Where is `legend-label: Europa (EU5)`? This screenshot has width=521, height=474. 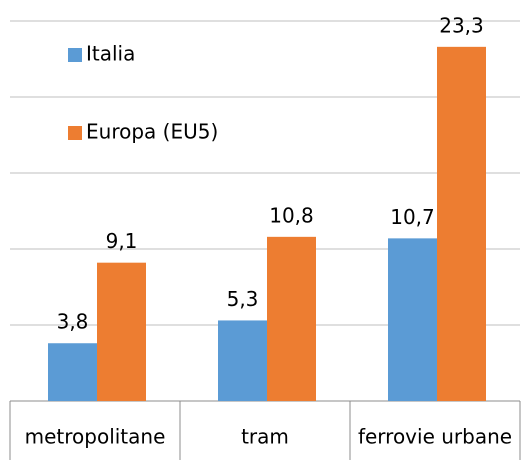 legend-label: Europa (EU5) is located at coordinates (152, 132).